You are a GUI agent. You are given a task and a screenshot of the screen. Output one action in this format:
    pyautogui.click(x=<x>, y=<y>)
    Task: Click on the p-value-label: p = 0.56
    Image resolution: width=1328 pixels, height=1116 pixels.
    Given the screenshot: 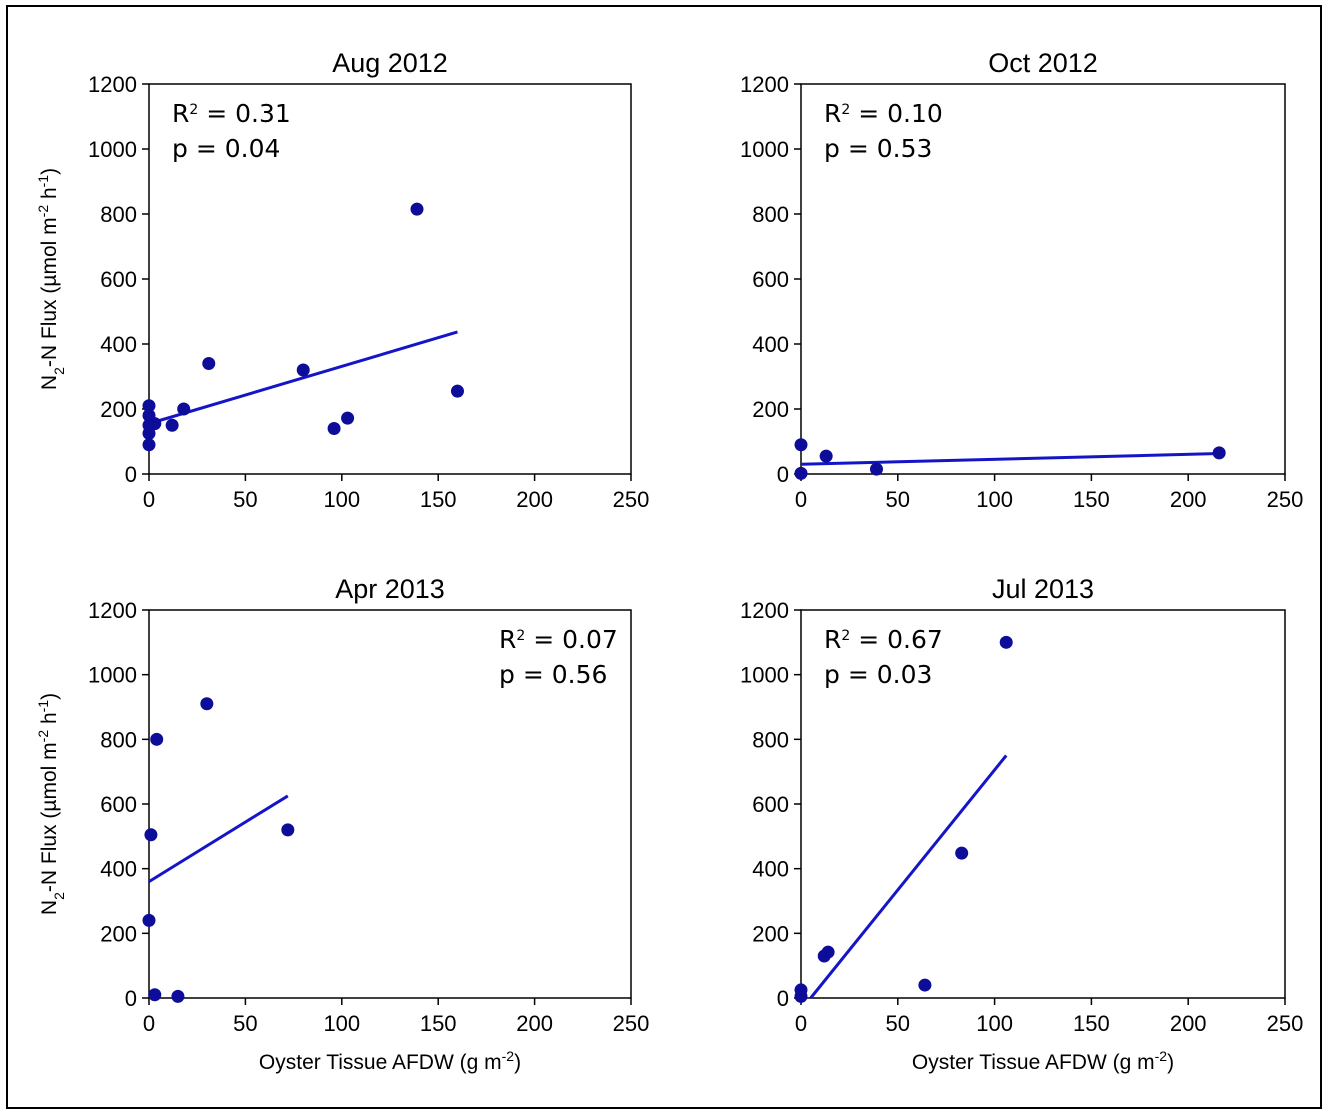 What is the action you would take?
    pyautogui.click(x=553, y=674)
    